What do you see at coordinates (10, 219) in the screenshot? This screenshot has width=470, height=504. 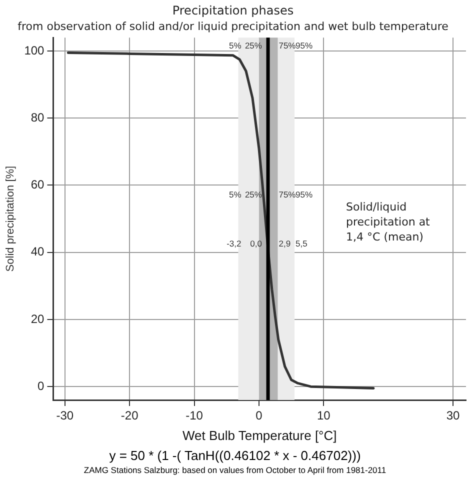 I see `y-axis-title: Solid precipitation [%]` at bounding box center [10, 219].